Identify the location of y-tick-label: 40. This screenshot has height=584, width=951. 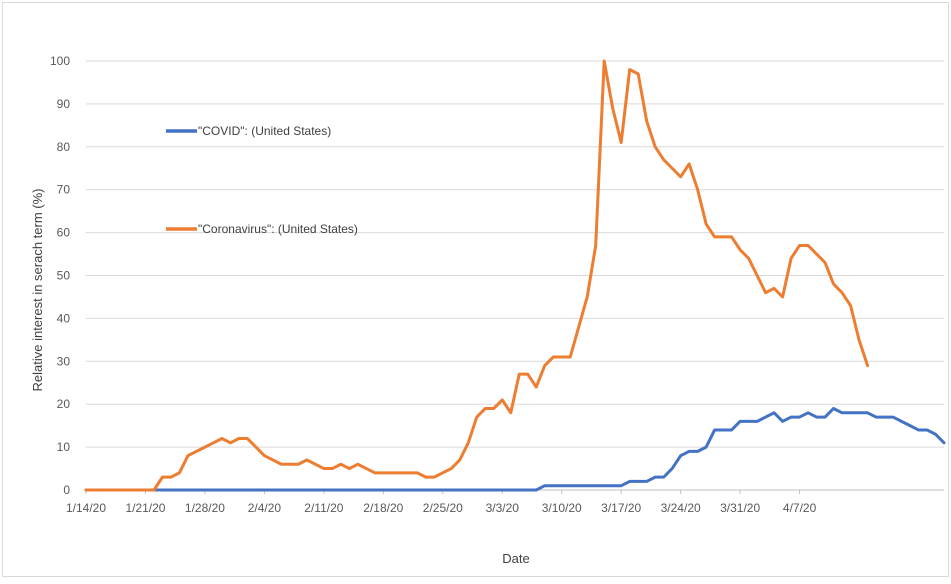
(64, 318).